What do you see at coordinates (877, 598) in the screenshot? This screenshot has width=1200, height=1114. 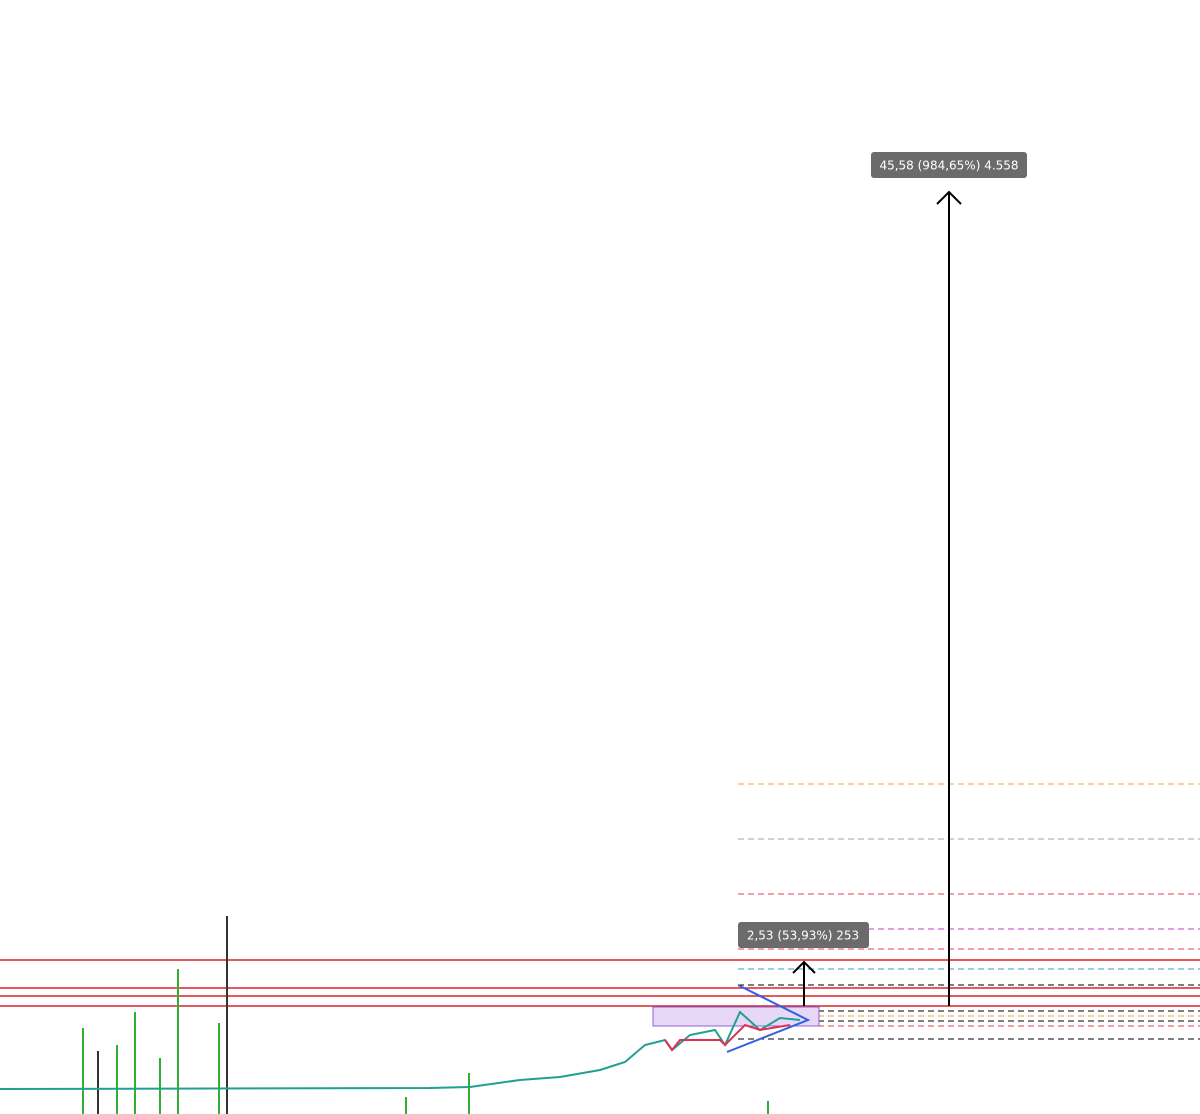 I see `measure-arrow` at bounding box center [877, 598].